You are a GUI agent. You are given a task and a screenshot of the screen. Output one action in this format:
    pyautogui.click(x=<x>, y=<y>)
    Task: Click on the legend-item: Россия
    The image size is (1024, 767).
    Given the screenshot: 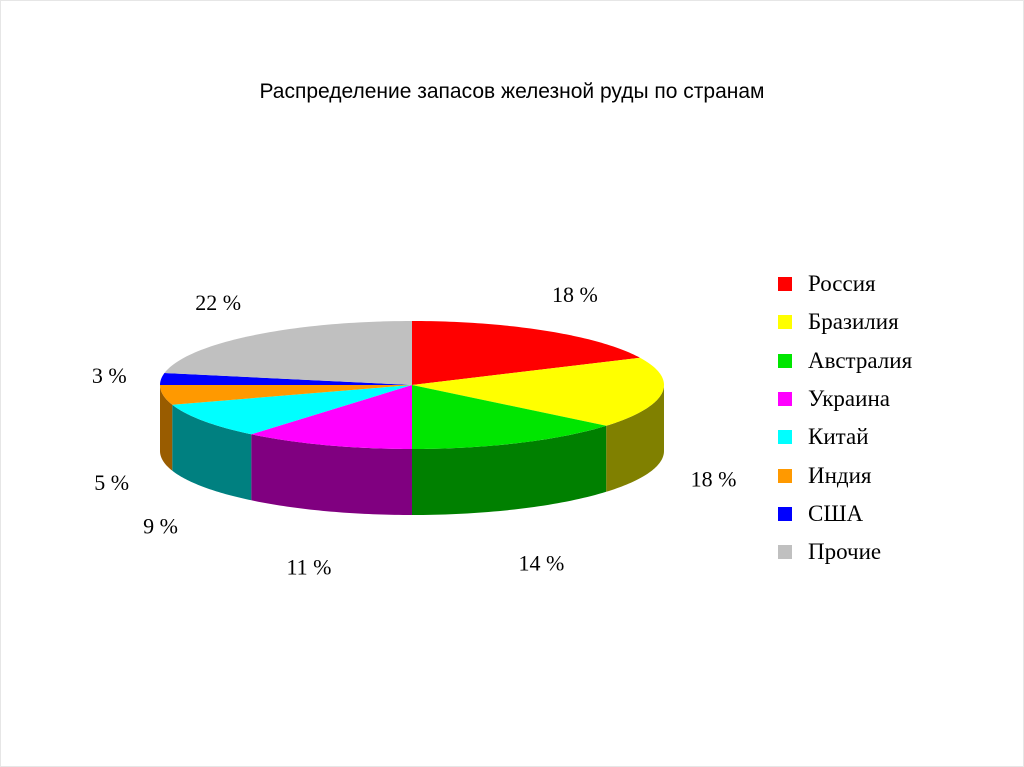 What is the action you would take?
    pyautogui.click(x=845, y=284)
    